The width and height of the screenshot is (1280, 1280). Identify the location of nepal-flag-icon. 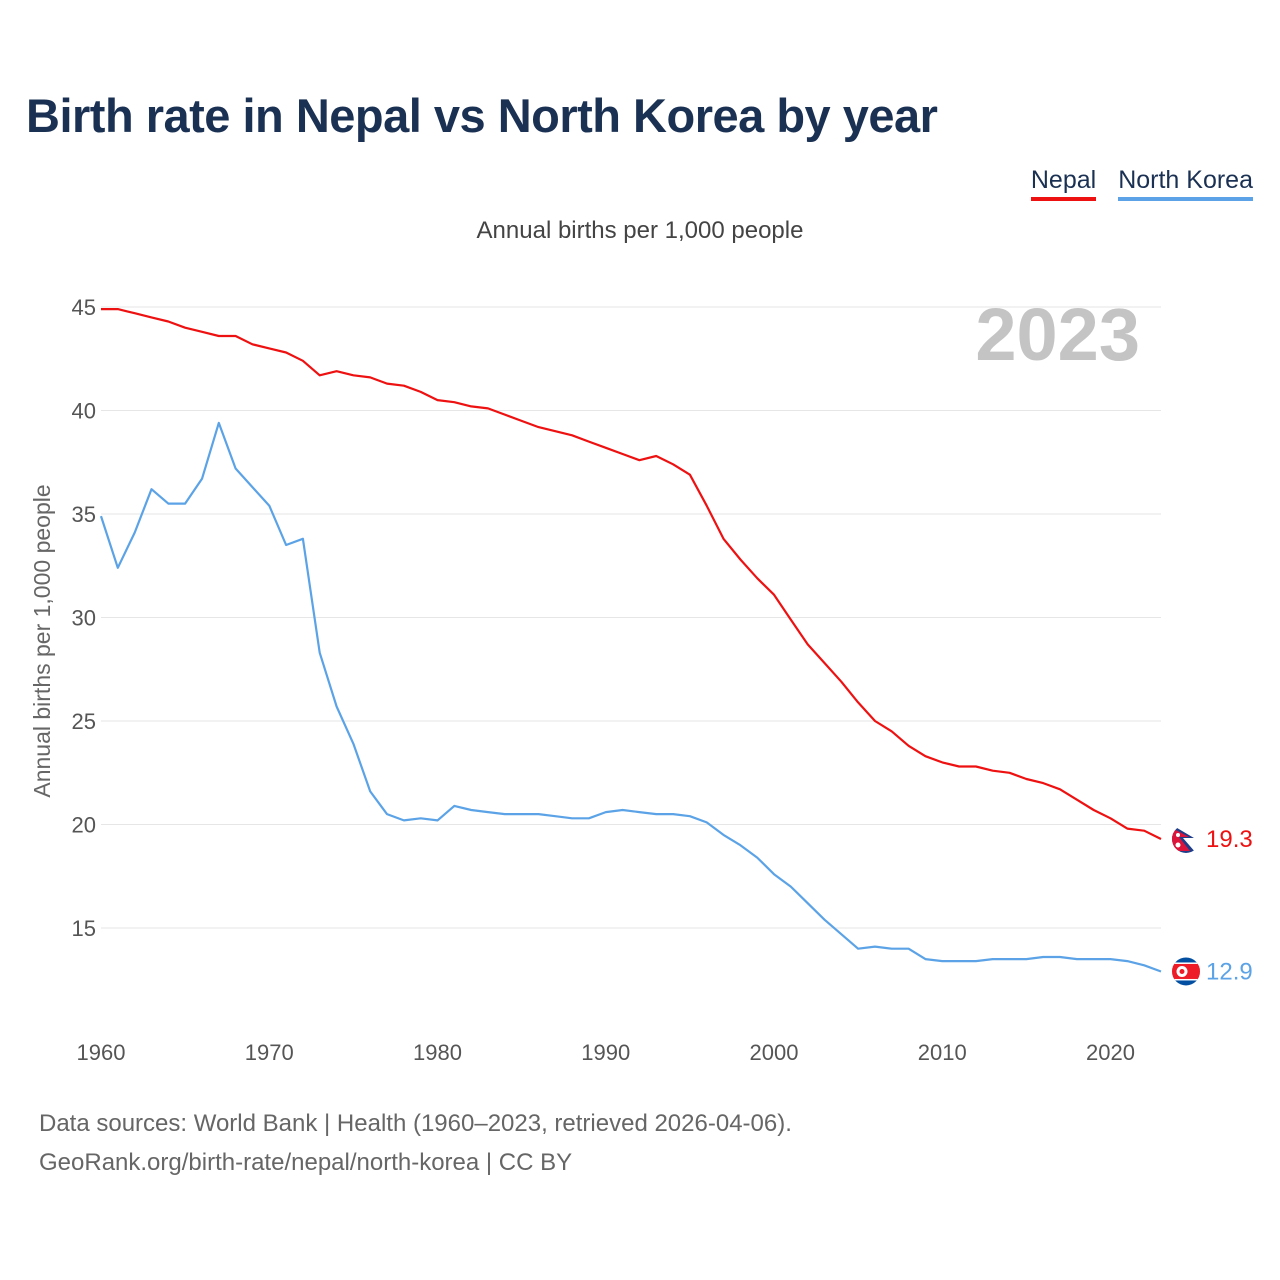
(1186, 838).